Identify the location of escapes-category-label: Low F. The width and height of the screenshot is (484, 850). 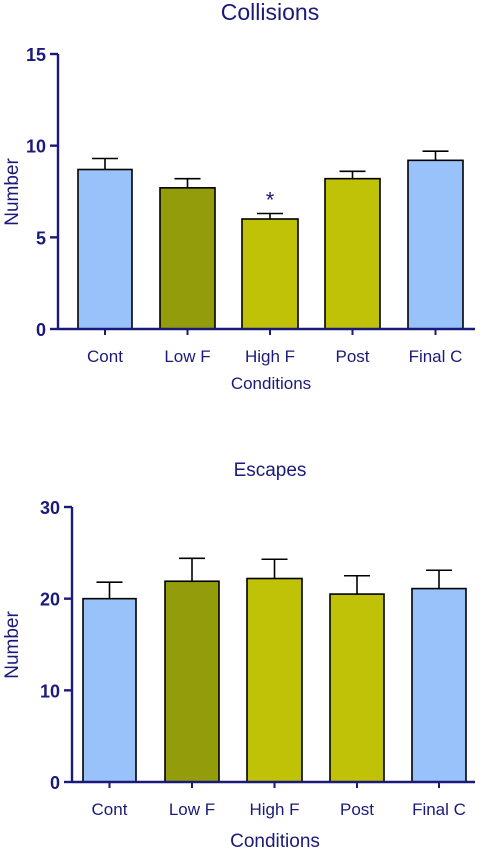
(192, 809).